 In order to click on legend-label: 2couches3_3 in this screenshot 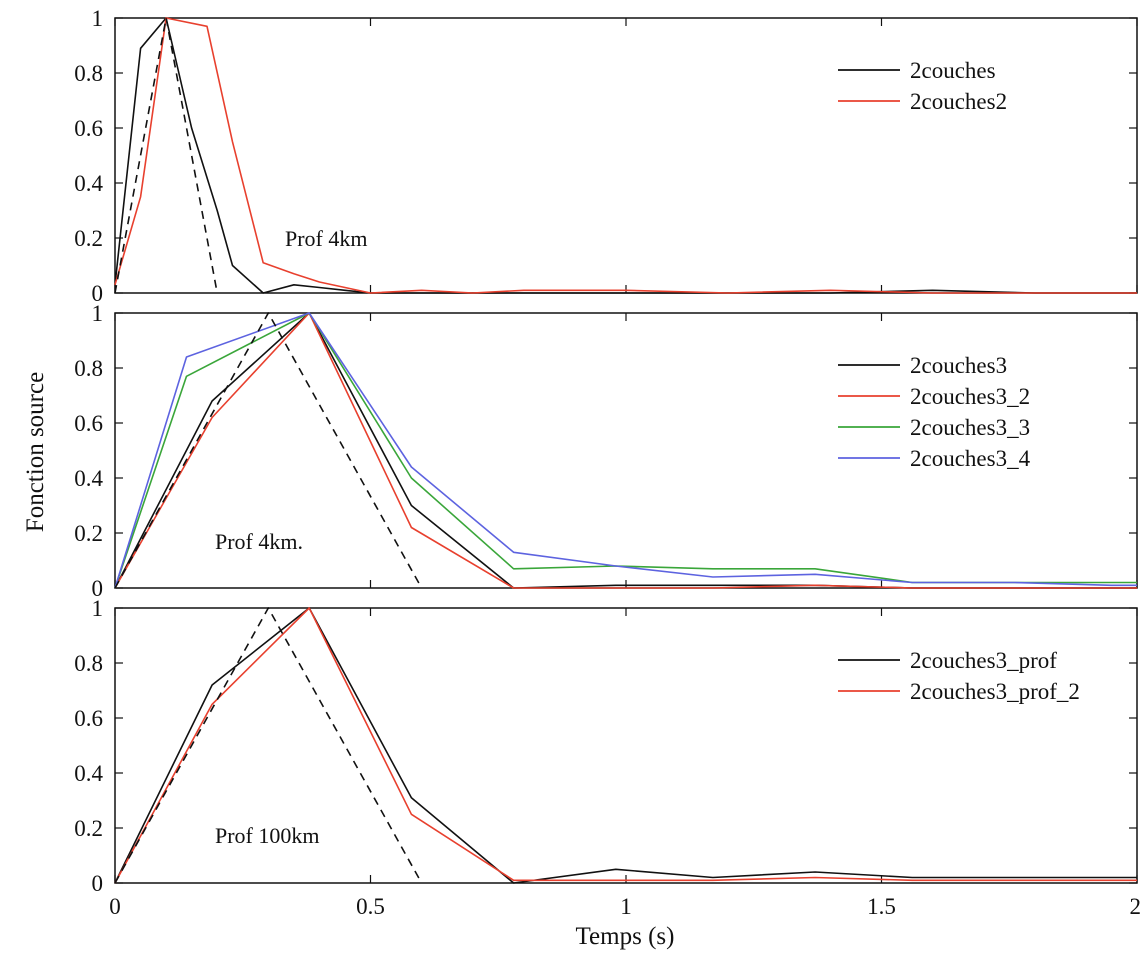, I will do `click(970, 427)`.